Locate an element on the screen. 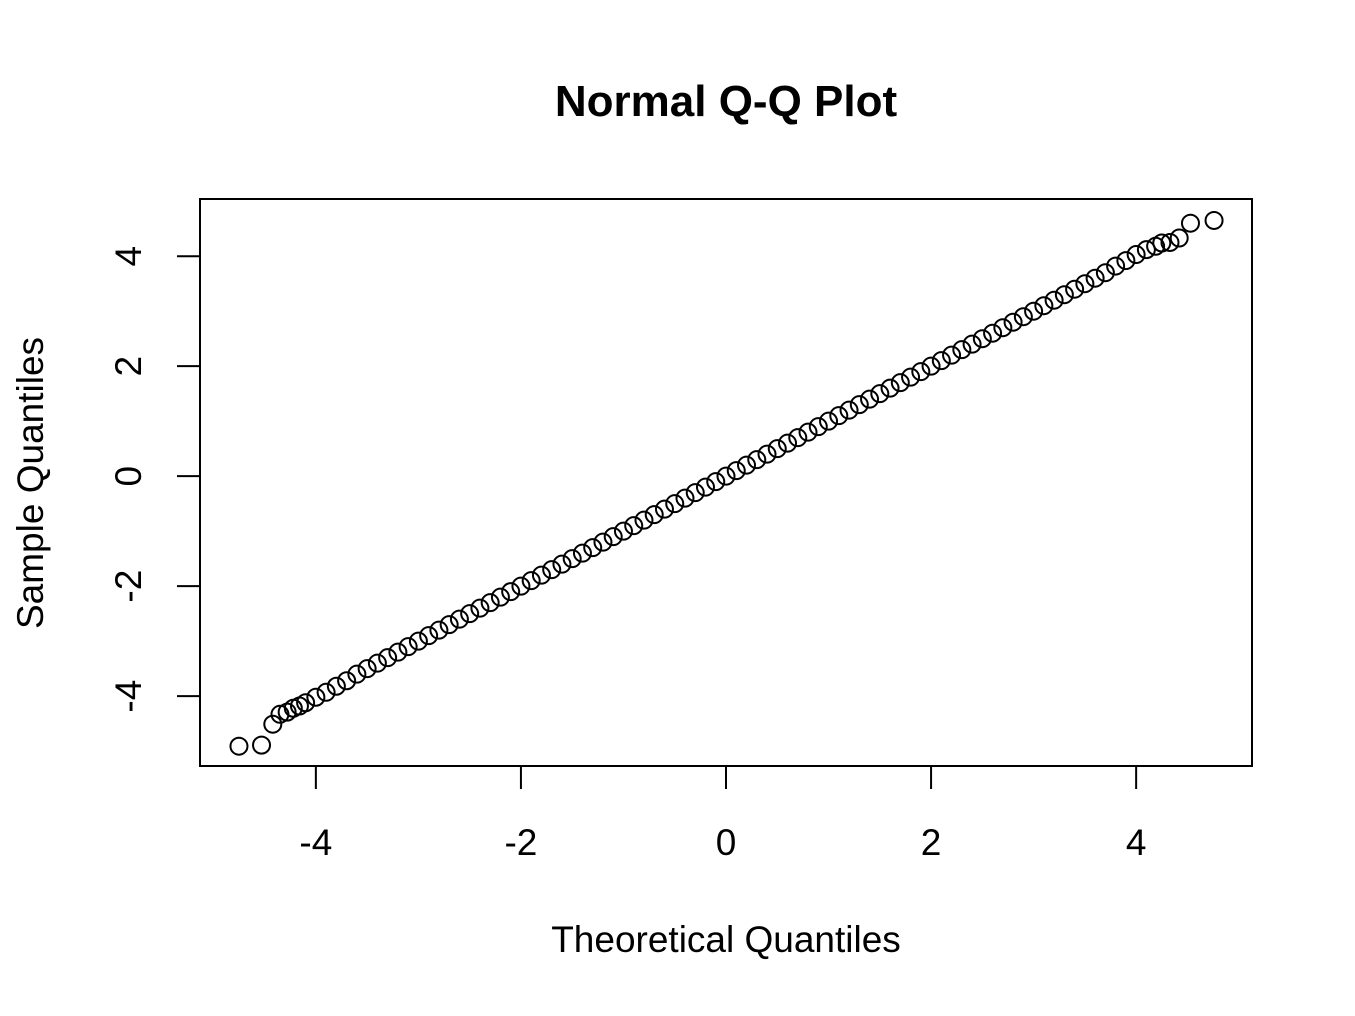 The image size is (1355, 1016). x-axis-label: Theoretical Quantiles is located at coordinates (726, 939).